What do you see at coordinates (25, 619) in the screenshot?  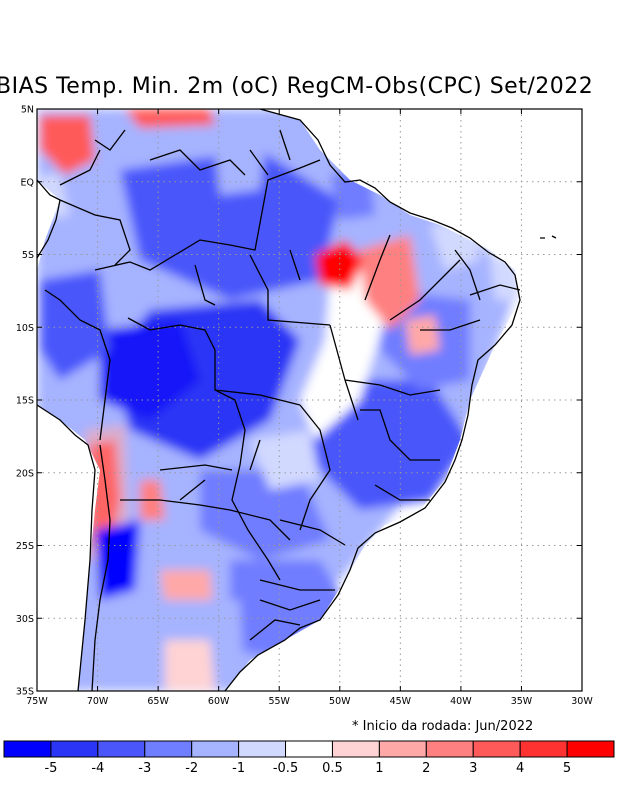 I see `lat-tick-label: 30S` at bounding box center [25, 619].